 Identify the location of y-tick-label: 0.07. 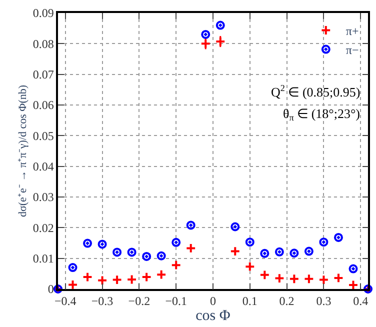
(43, 75).